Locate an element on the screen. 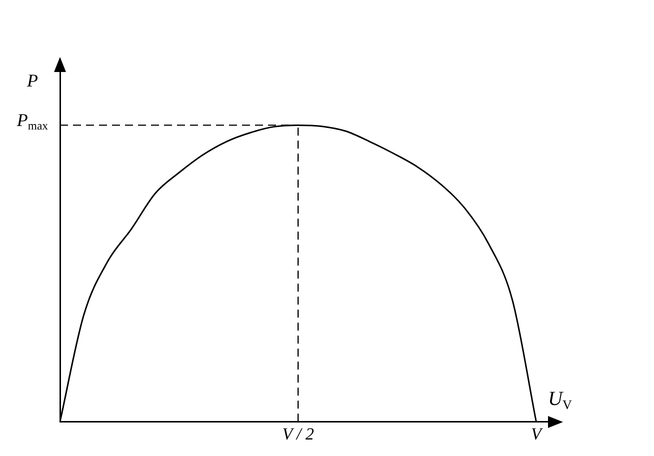 This screenshot has width=654, height=456. y-axis-title: P is located at coordinates (32, 80).